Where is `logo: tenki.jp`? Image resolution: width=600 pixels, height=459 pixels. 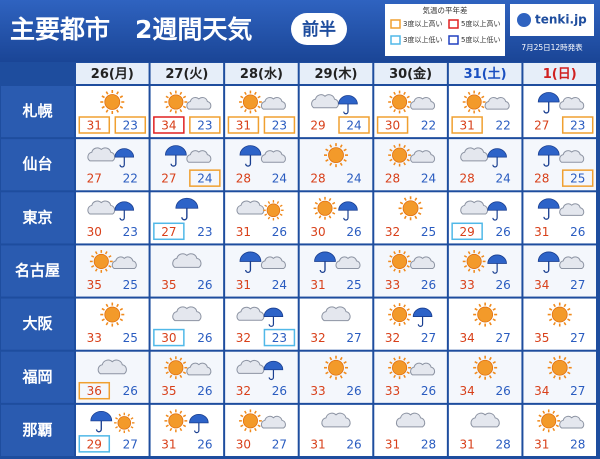
logo: tenki.jp is located at coordinates (561, 20).